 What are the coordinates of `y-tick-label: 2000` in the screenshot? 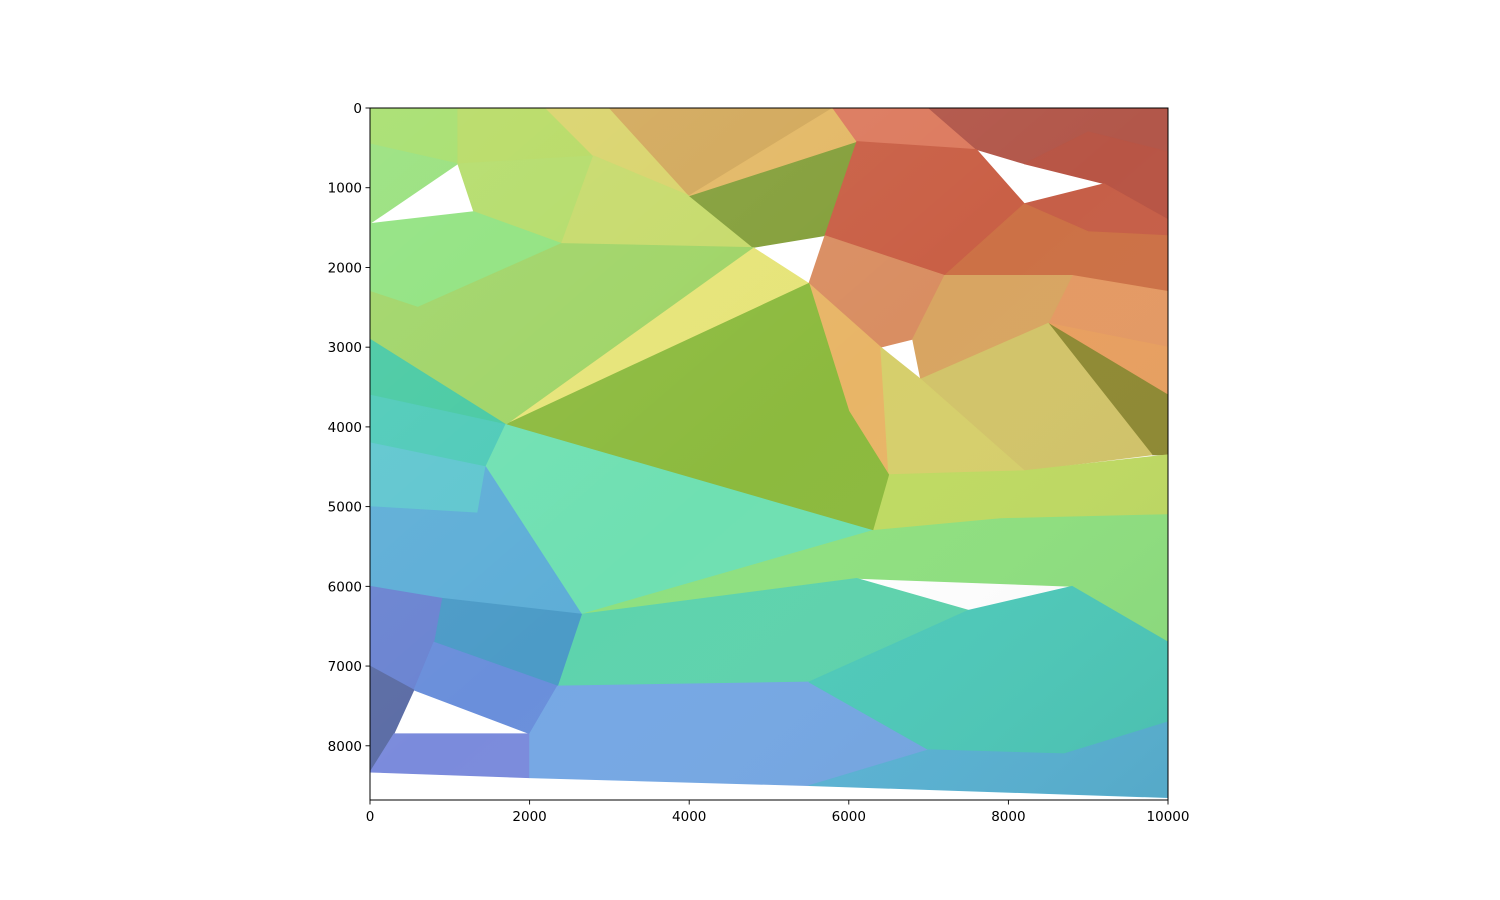 It's located at (345, 268).